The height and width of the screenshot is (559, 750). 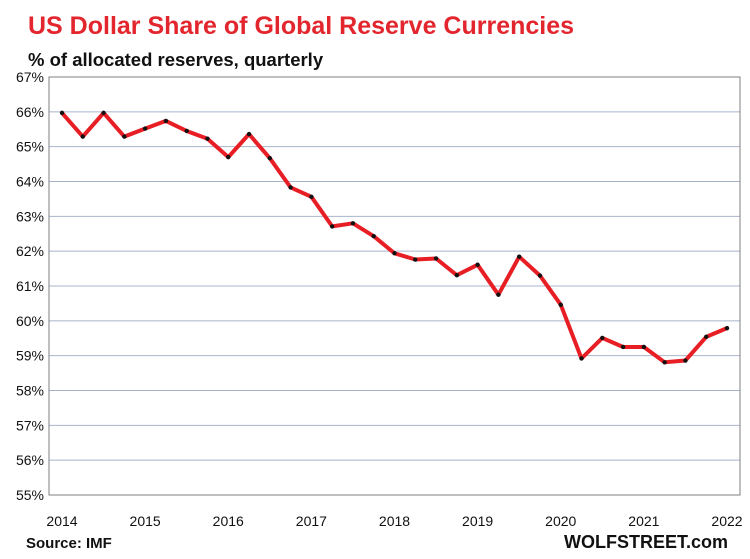 I want to click on y-tick-label: 65%, so click(x=30, y=147).